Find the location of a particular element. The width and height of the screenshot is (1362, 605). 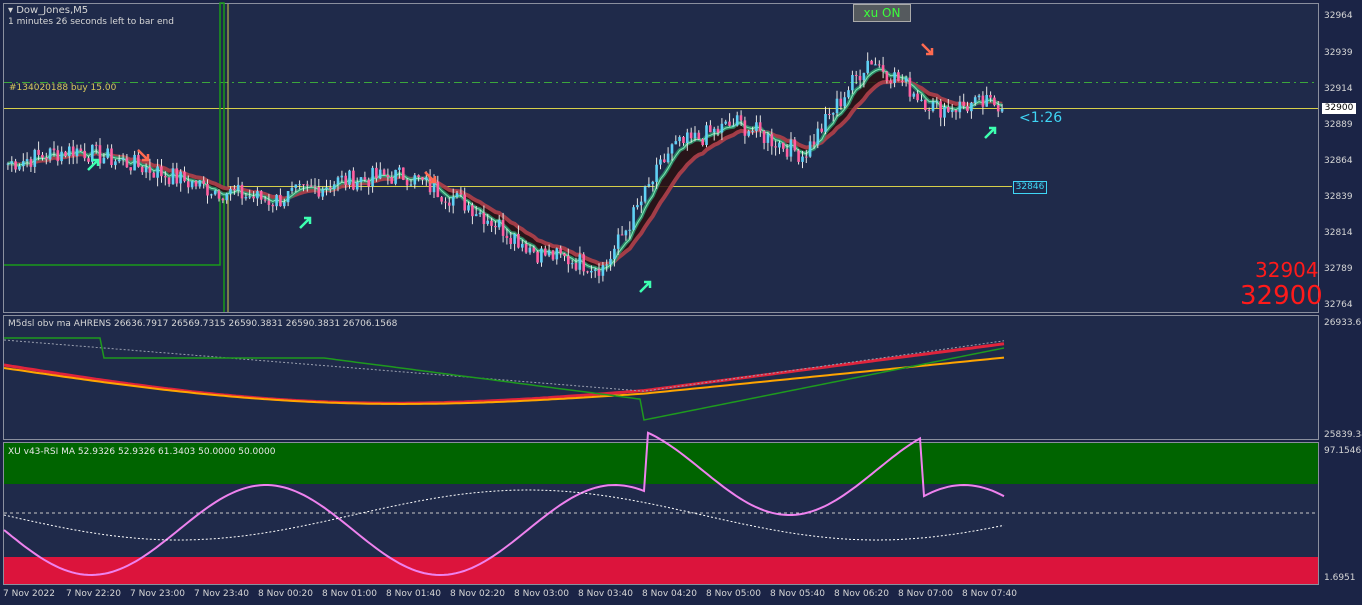

xu-status-button: xu ON is located at coordinates (882, 13).